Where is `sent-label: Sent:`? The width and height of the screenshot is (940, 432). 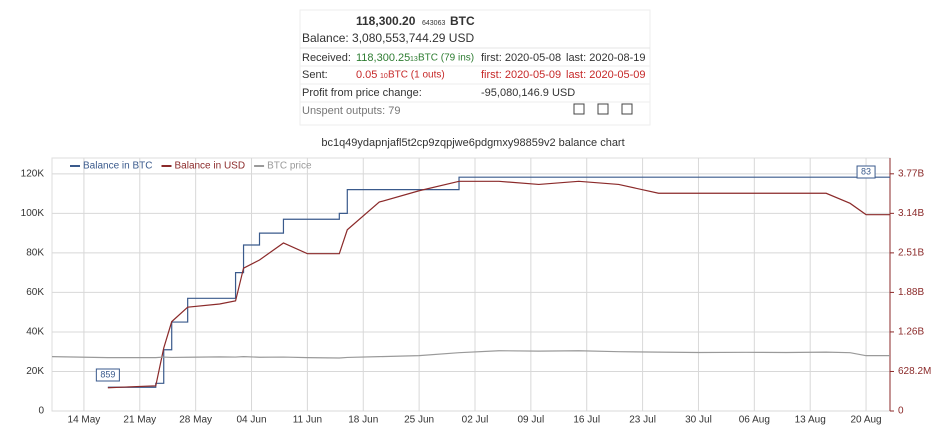 sent-label: Sent: is located at coordinates (315, 75).